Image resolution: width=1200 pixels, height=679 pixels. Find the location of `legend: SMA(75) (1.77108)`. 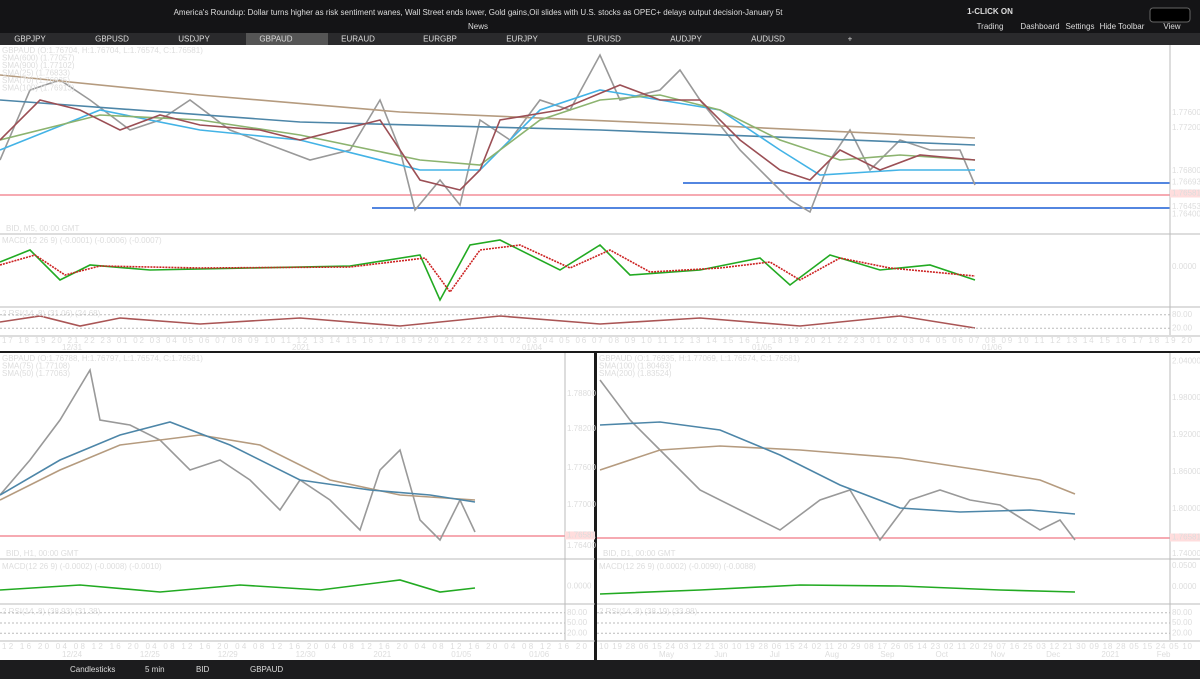

legend: SMA(75) (1.77108) is located at coordinates (36, 366).